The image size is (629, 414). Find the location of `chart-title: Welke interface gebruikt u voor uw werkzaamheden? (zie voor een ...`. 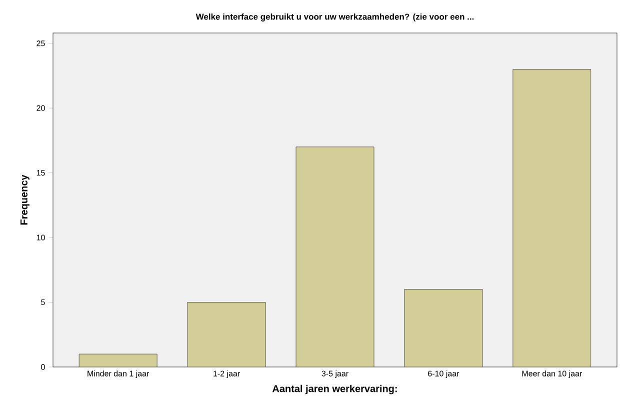

chart-title: Welke interface gebruikt u voor uw werkzaamheden? (zie voor een ... is located at coordinates (335, 17).